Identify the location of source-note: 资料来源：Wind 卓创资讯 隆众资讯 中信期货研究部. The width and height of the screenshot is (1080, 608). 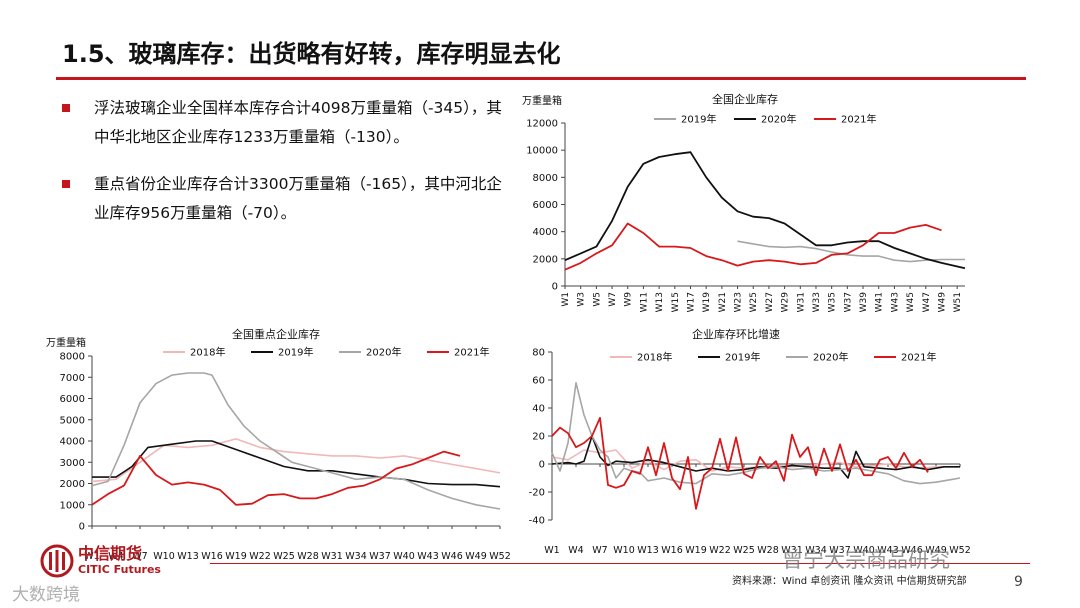
(849, 581).